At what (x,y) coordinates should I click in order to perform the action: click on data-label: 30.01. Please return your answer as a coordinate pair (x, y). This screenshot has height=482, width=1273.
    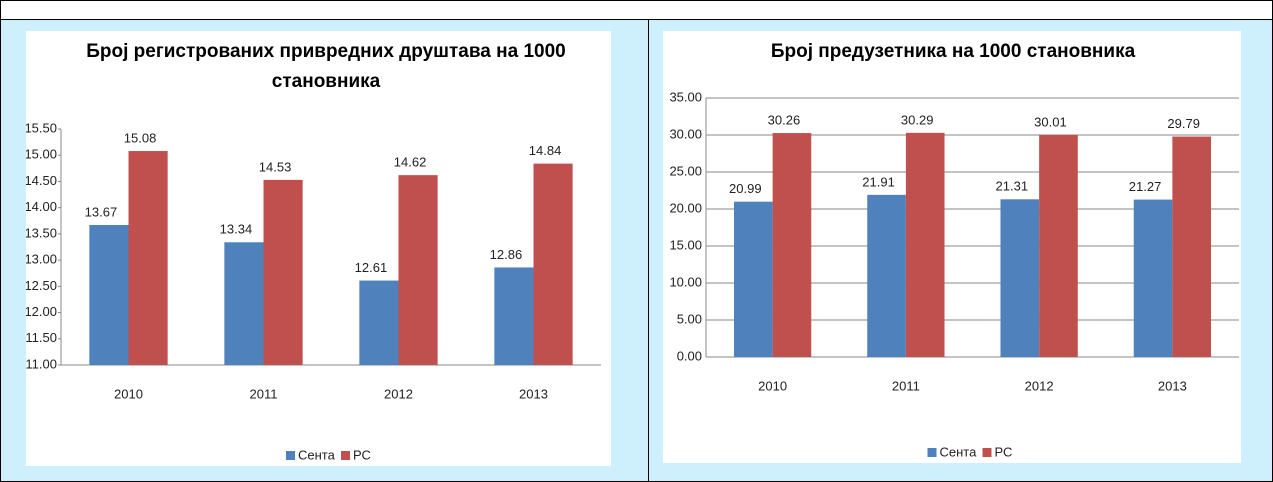
    Looking at the image, I should click on (1050, 121).